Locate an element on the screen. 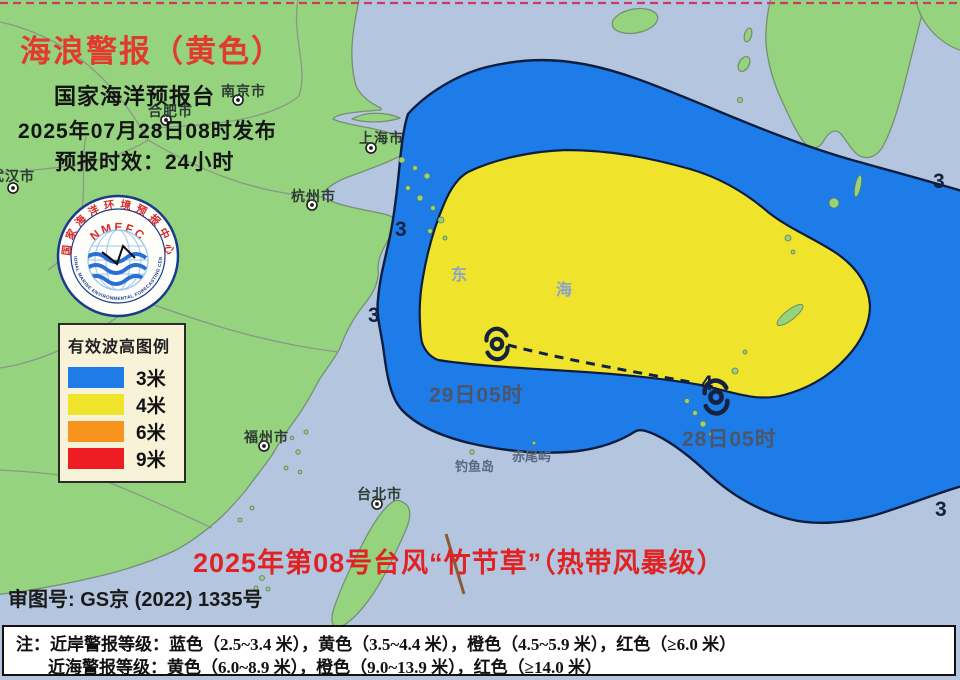 The width and height of the screenshot is (960, 680). track-time-29: 29日05时 is located at coordinates (476, 395).